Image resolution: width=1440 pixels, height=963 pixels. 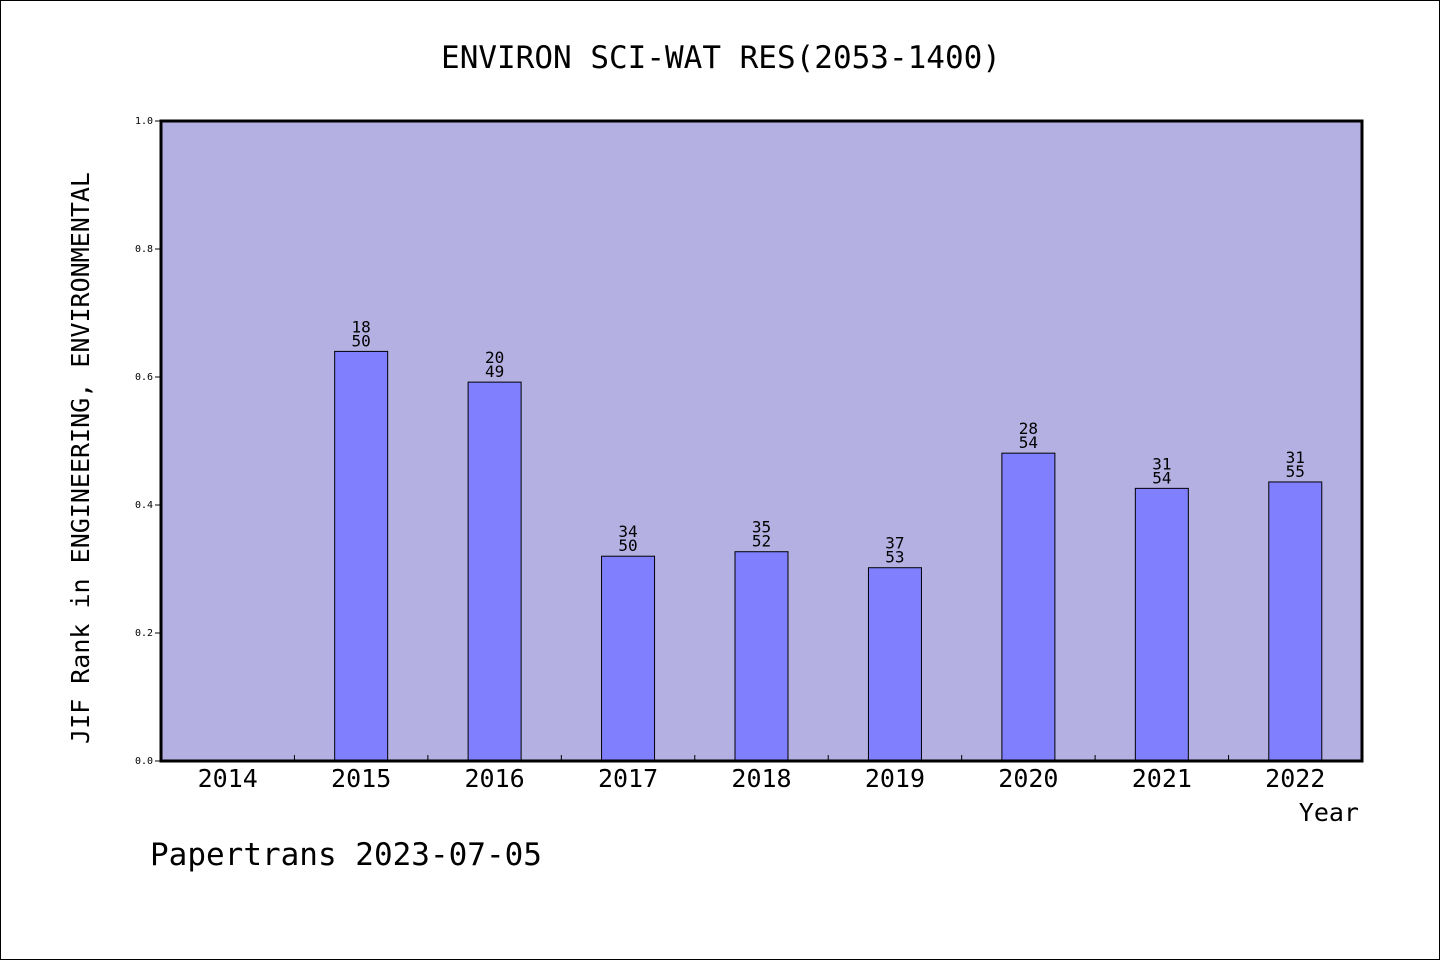 What do you see at coordinates (894, 543) in the screenshot?
I see `bar-rank-label: 37` at bounding box center [894, 543].